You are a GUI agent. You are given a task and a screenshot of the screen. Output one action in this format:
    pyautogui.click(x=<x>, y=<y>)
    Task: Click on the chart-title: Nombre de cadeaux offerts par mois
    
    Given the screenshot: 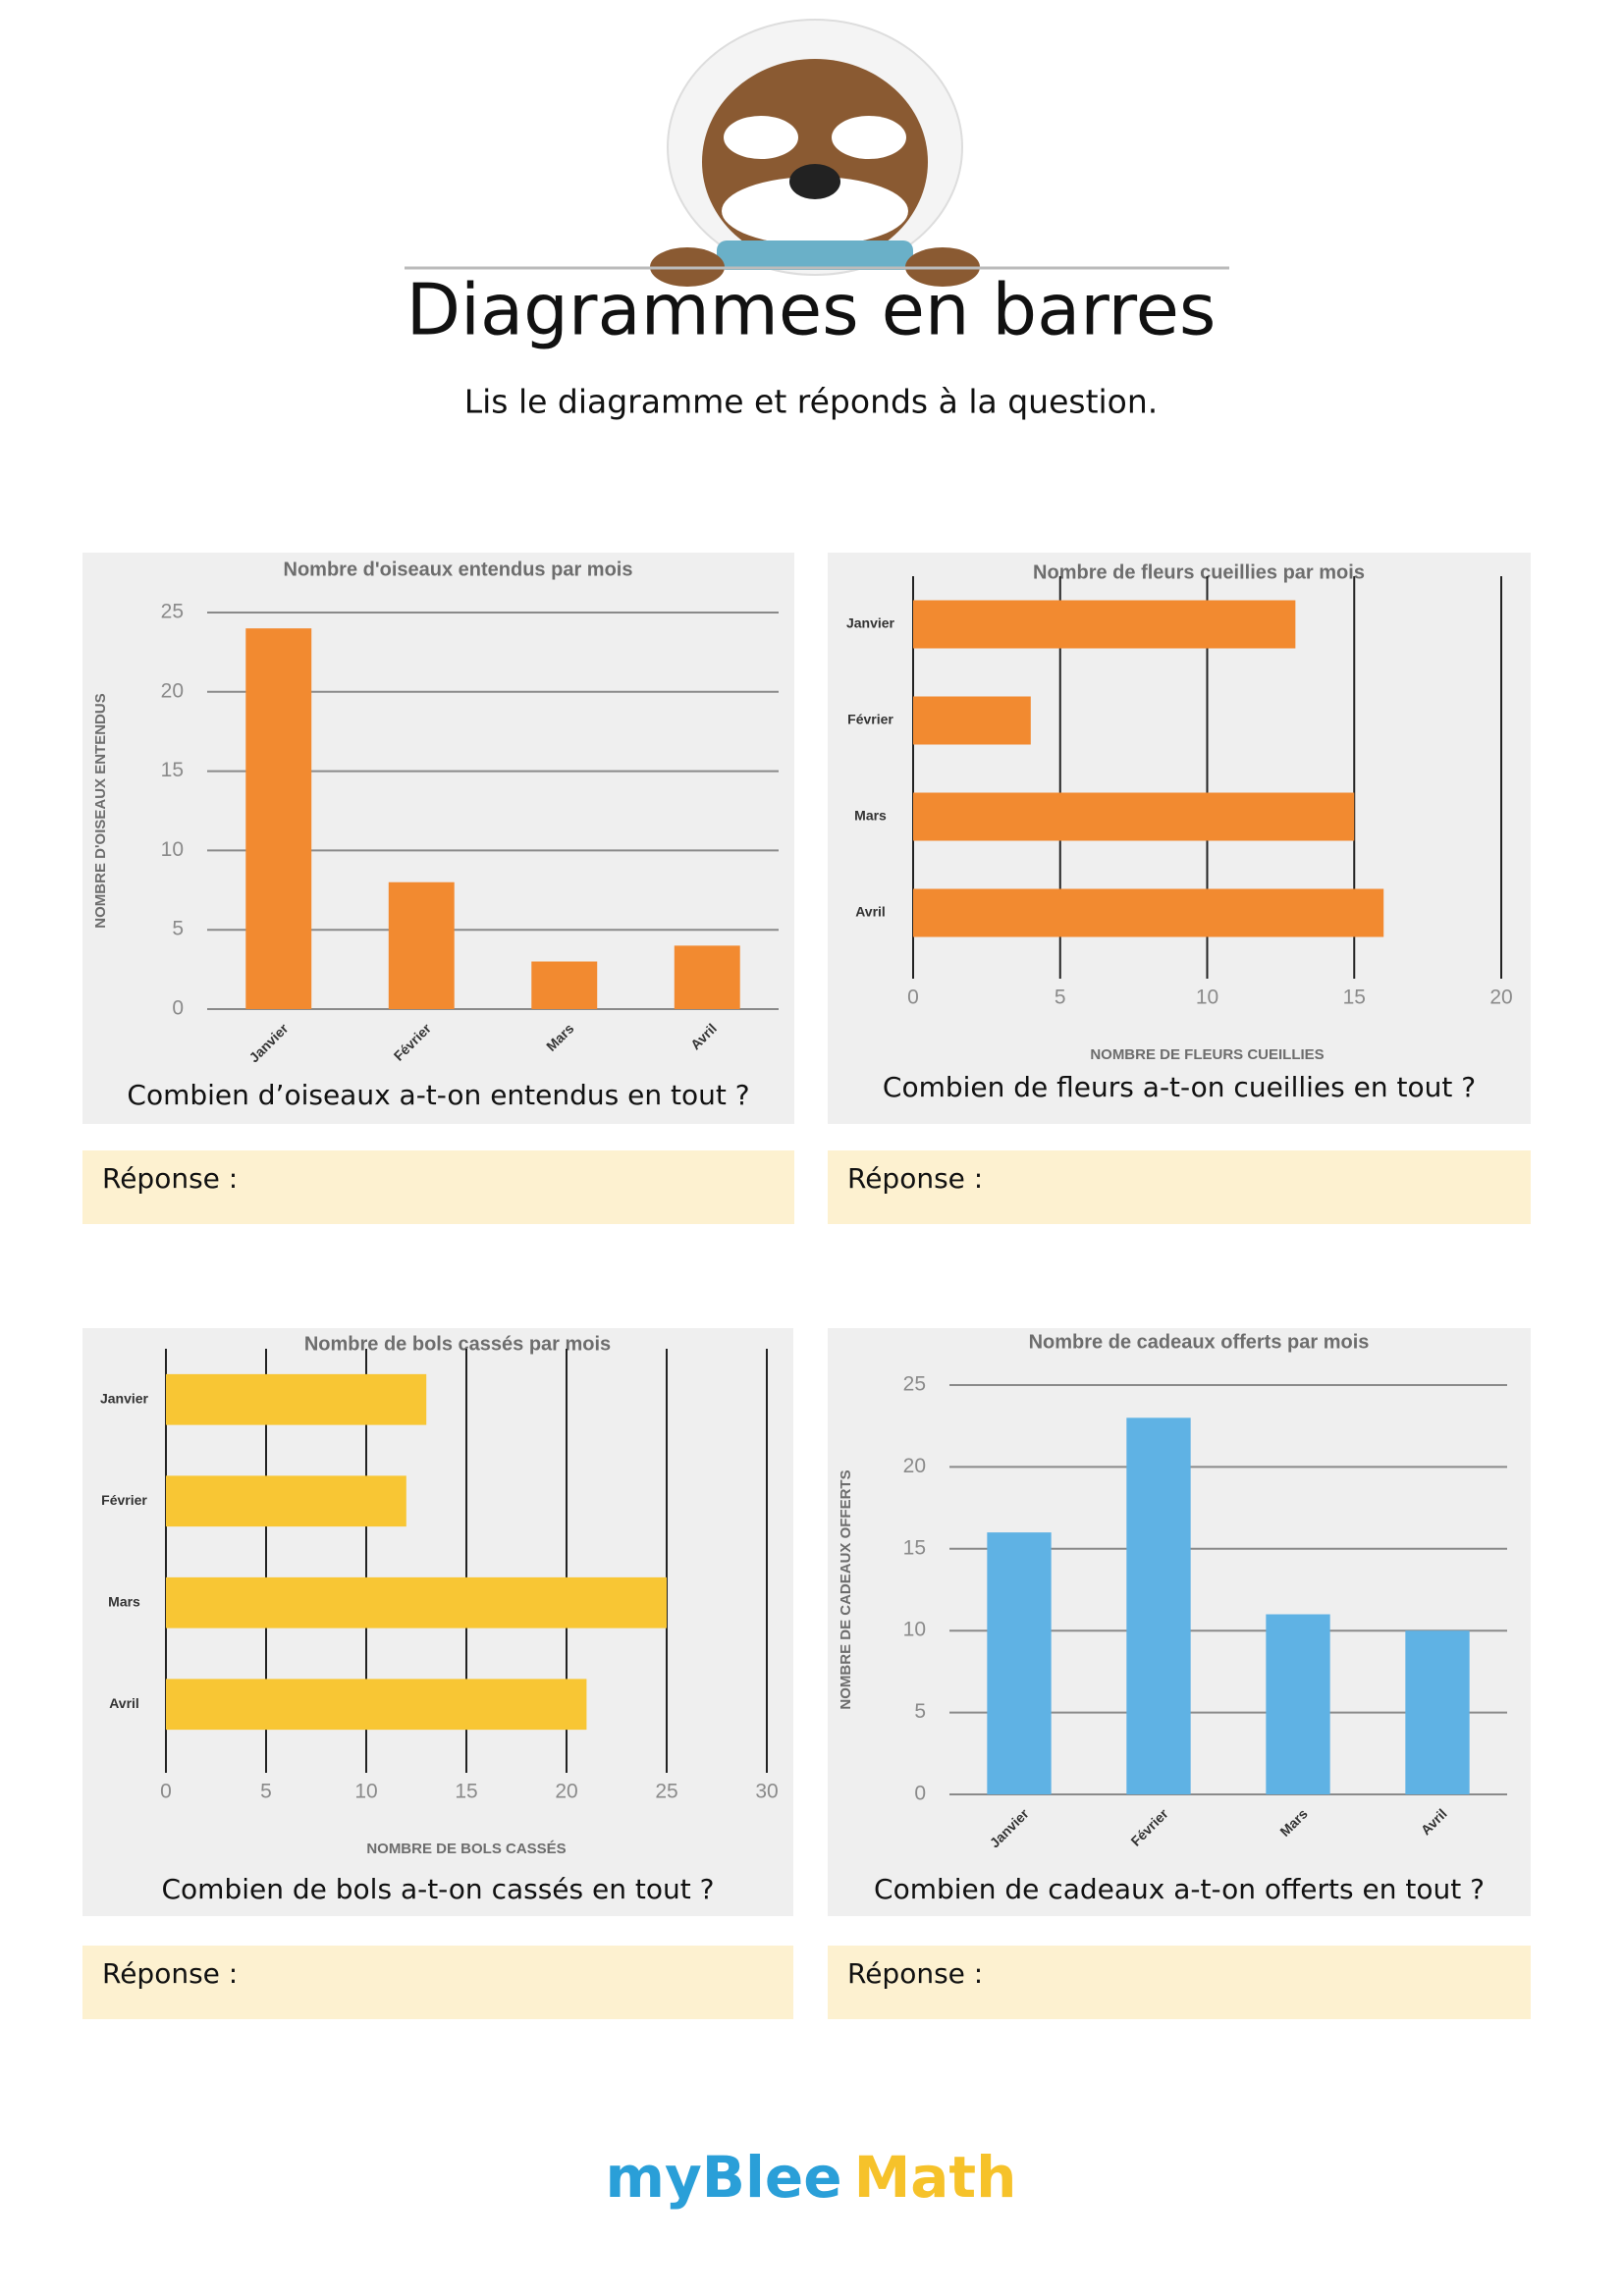 What is the action you would take?
    pyautogui.click(x=1199, y=1342)
    